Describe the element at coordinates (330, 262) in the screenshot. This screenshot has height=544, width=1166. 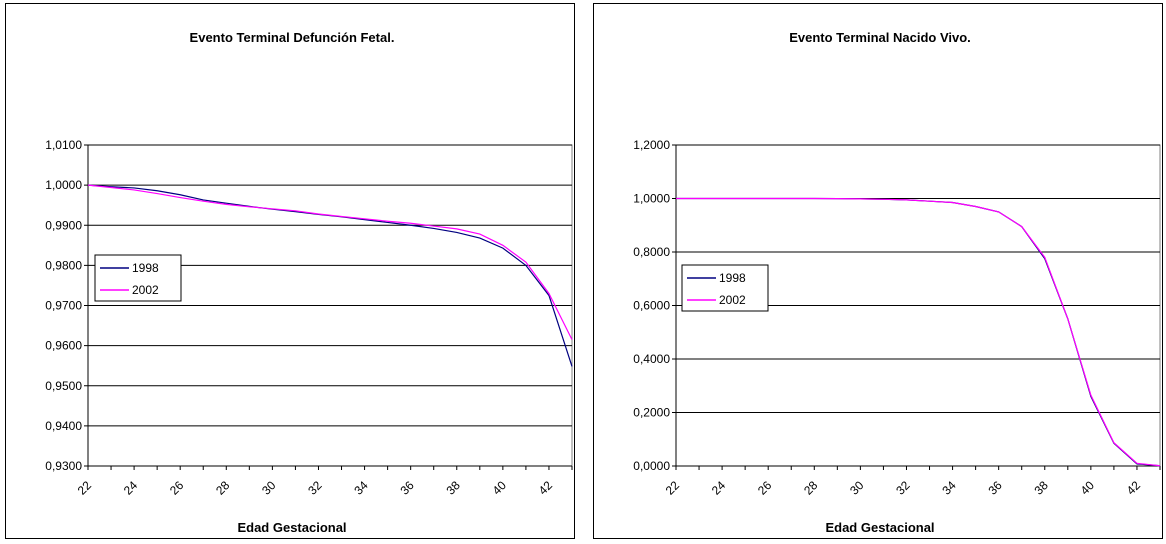
I see `series-line-2002` at that location.